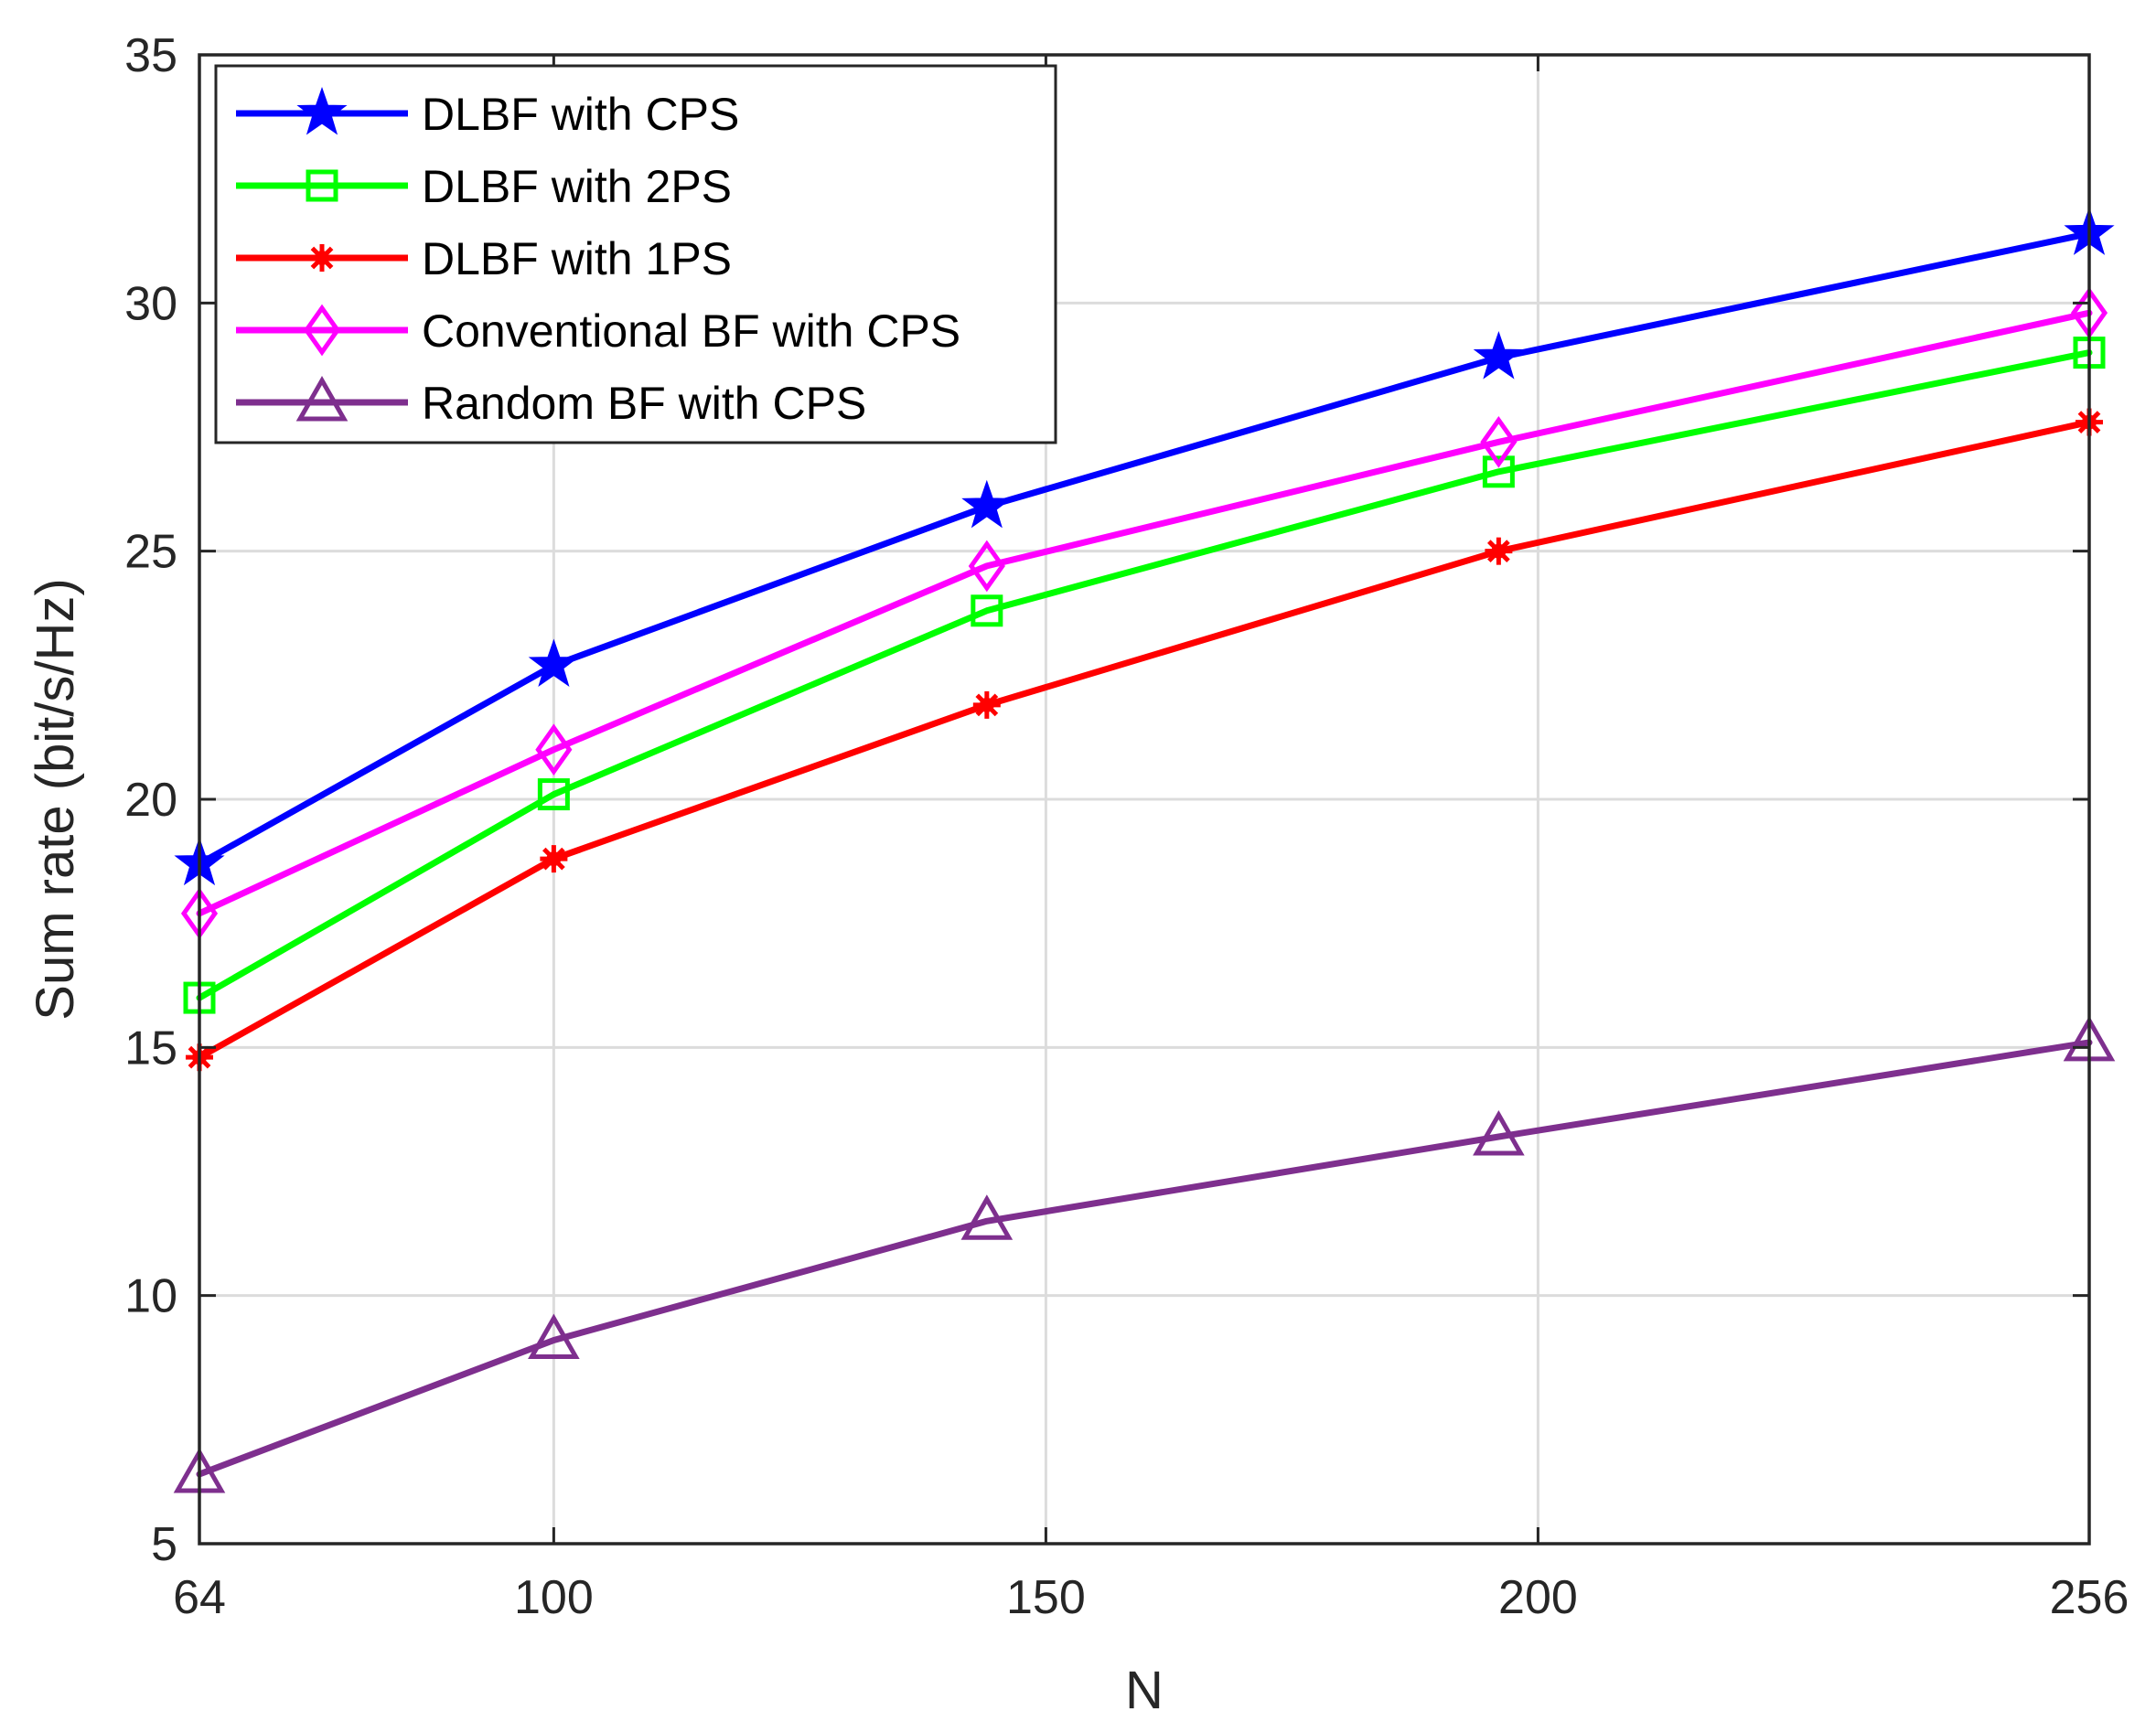 The height and width of the screenshot is (1733, 2156). What do you see at coordinates (644, 403) in the screenshot?
I see `legend-label: Random BF with CPS` at bounding box center [644, 403].